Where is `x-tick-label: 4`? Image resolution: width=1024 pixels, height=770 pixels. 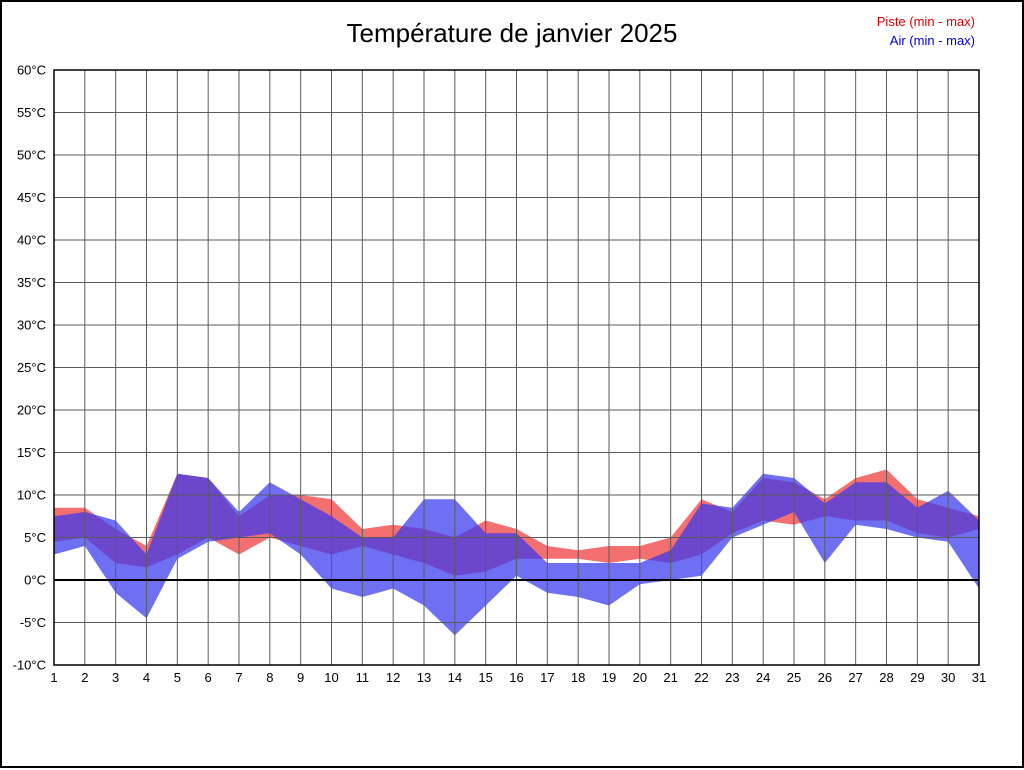
x-tick-label: 4 is located at coordinates (146, 677).